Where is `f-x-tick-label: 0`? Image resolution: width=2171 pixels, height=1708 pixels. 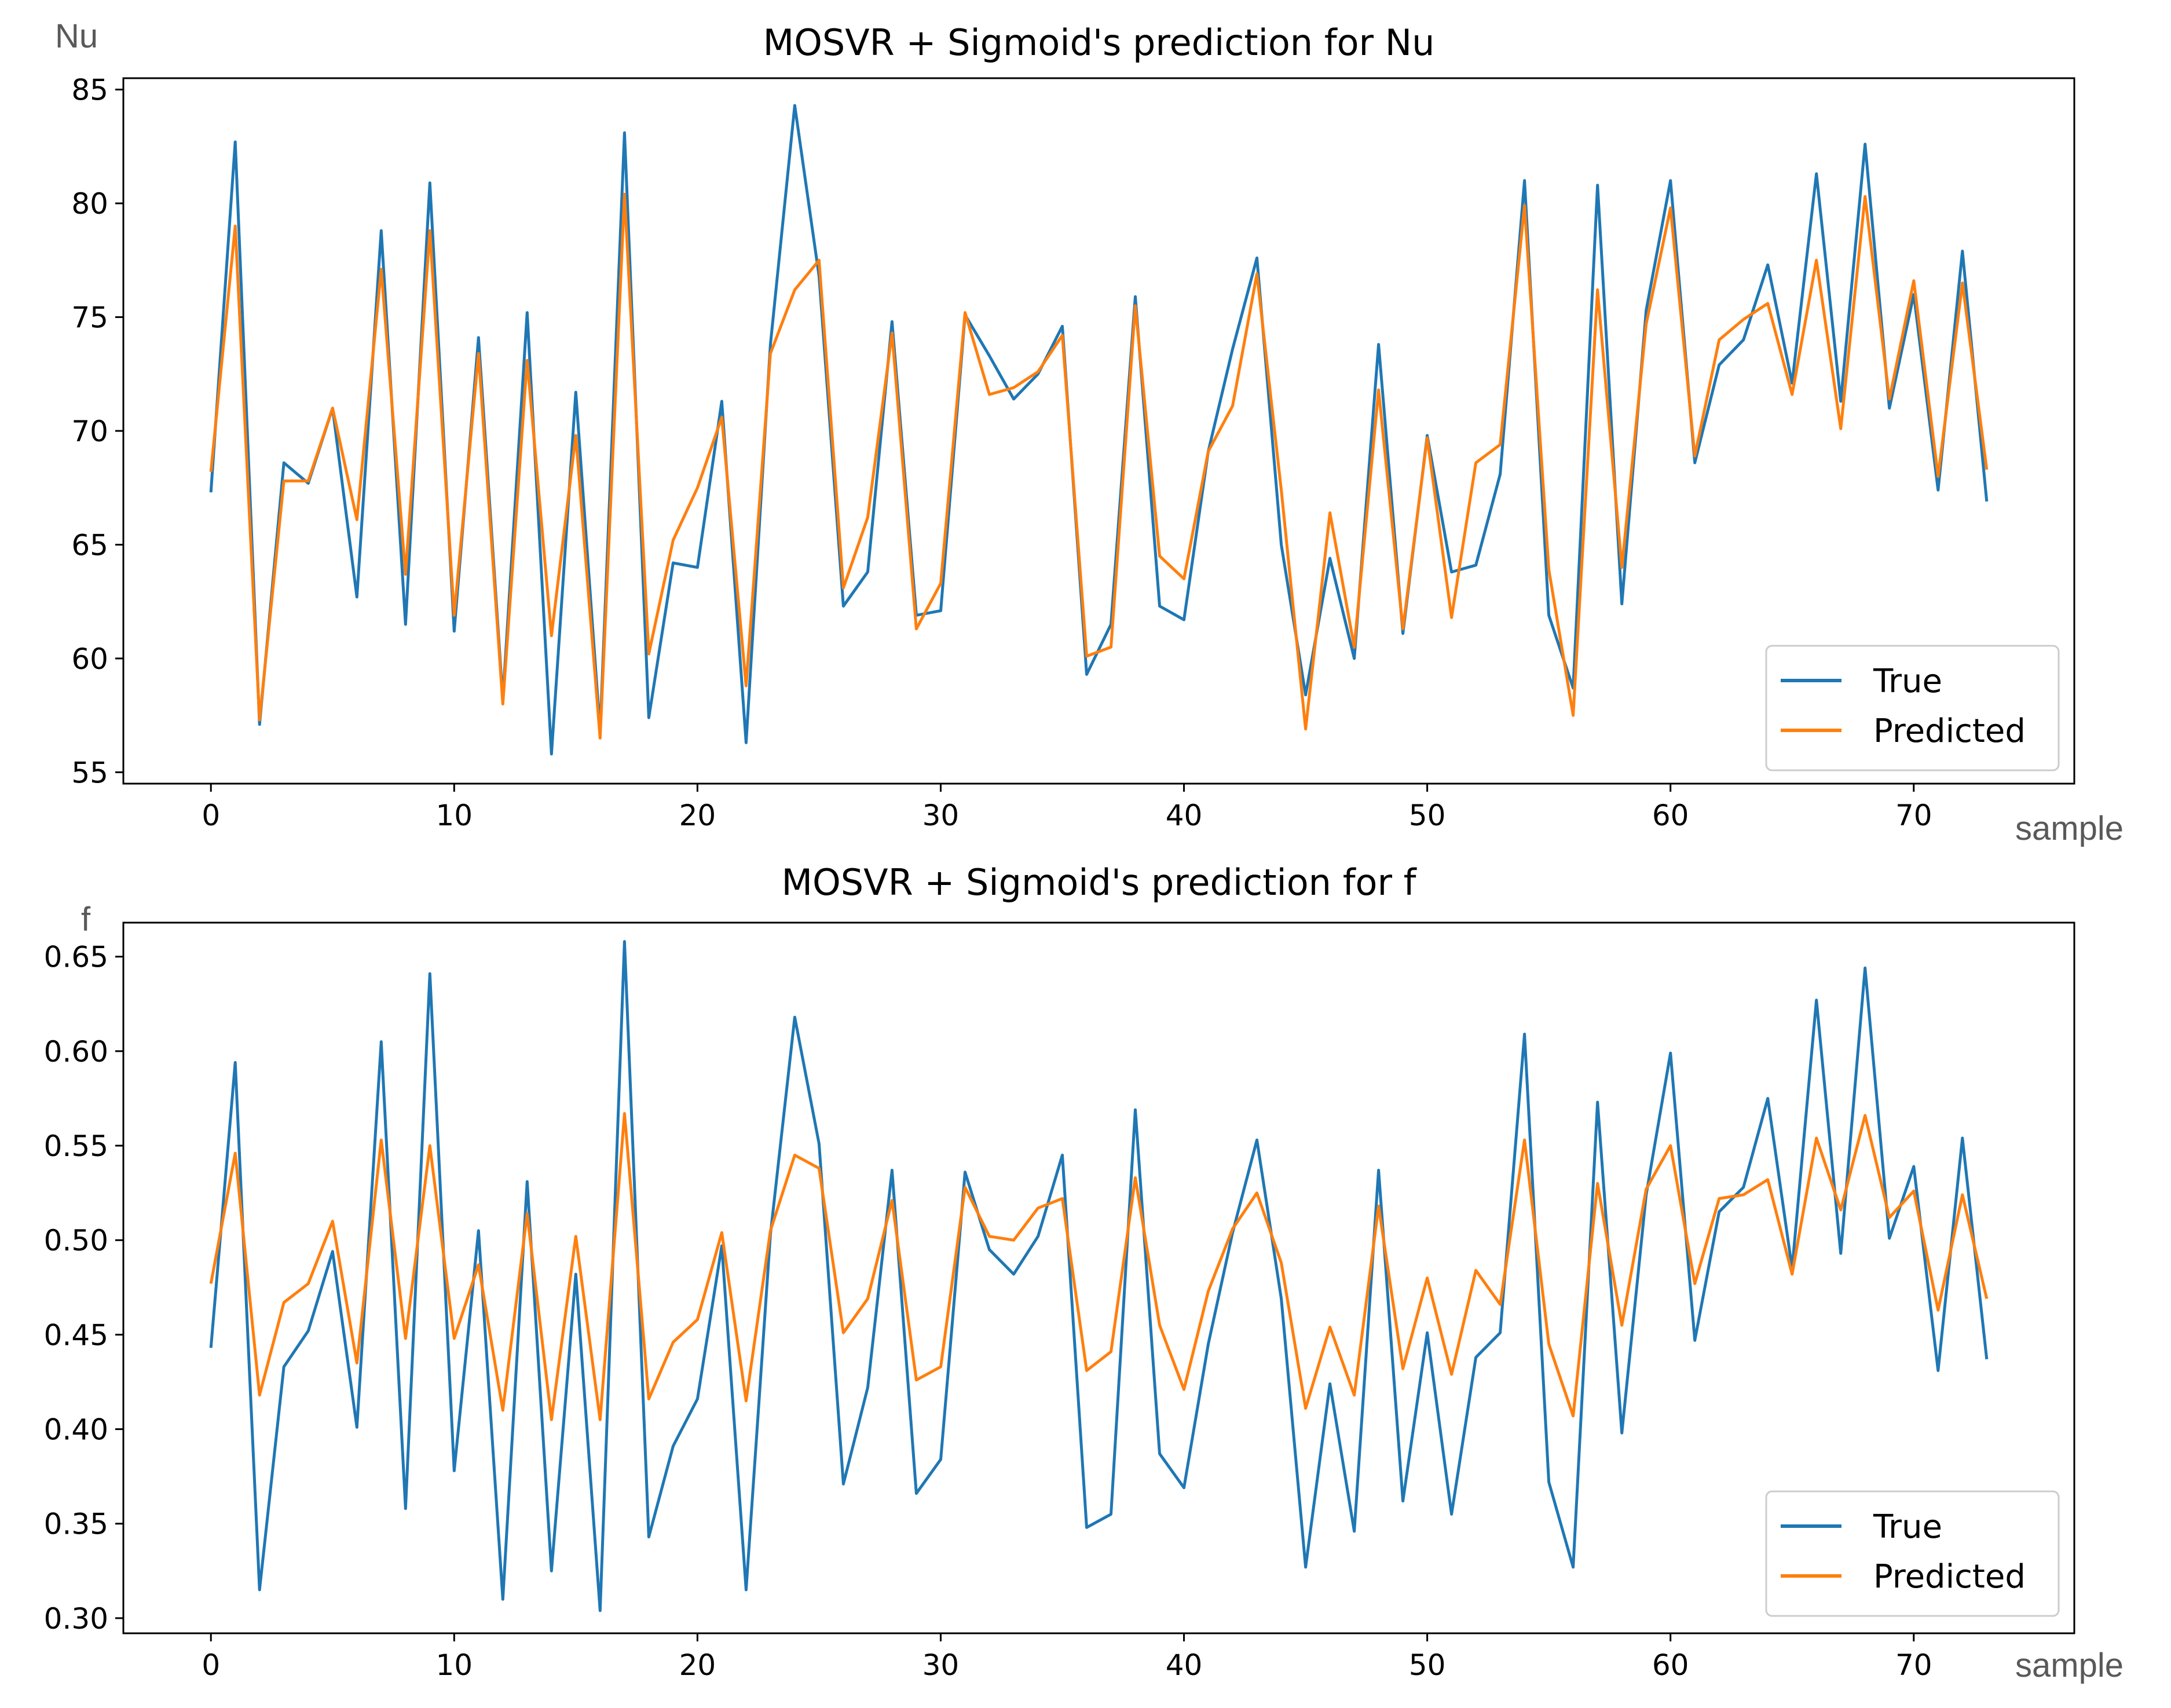 f-x-tick-label: 0 is located at coordinates (211, 1665).